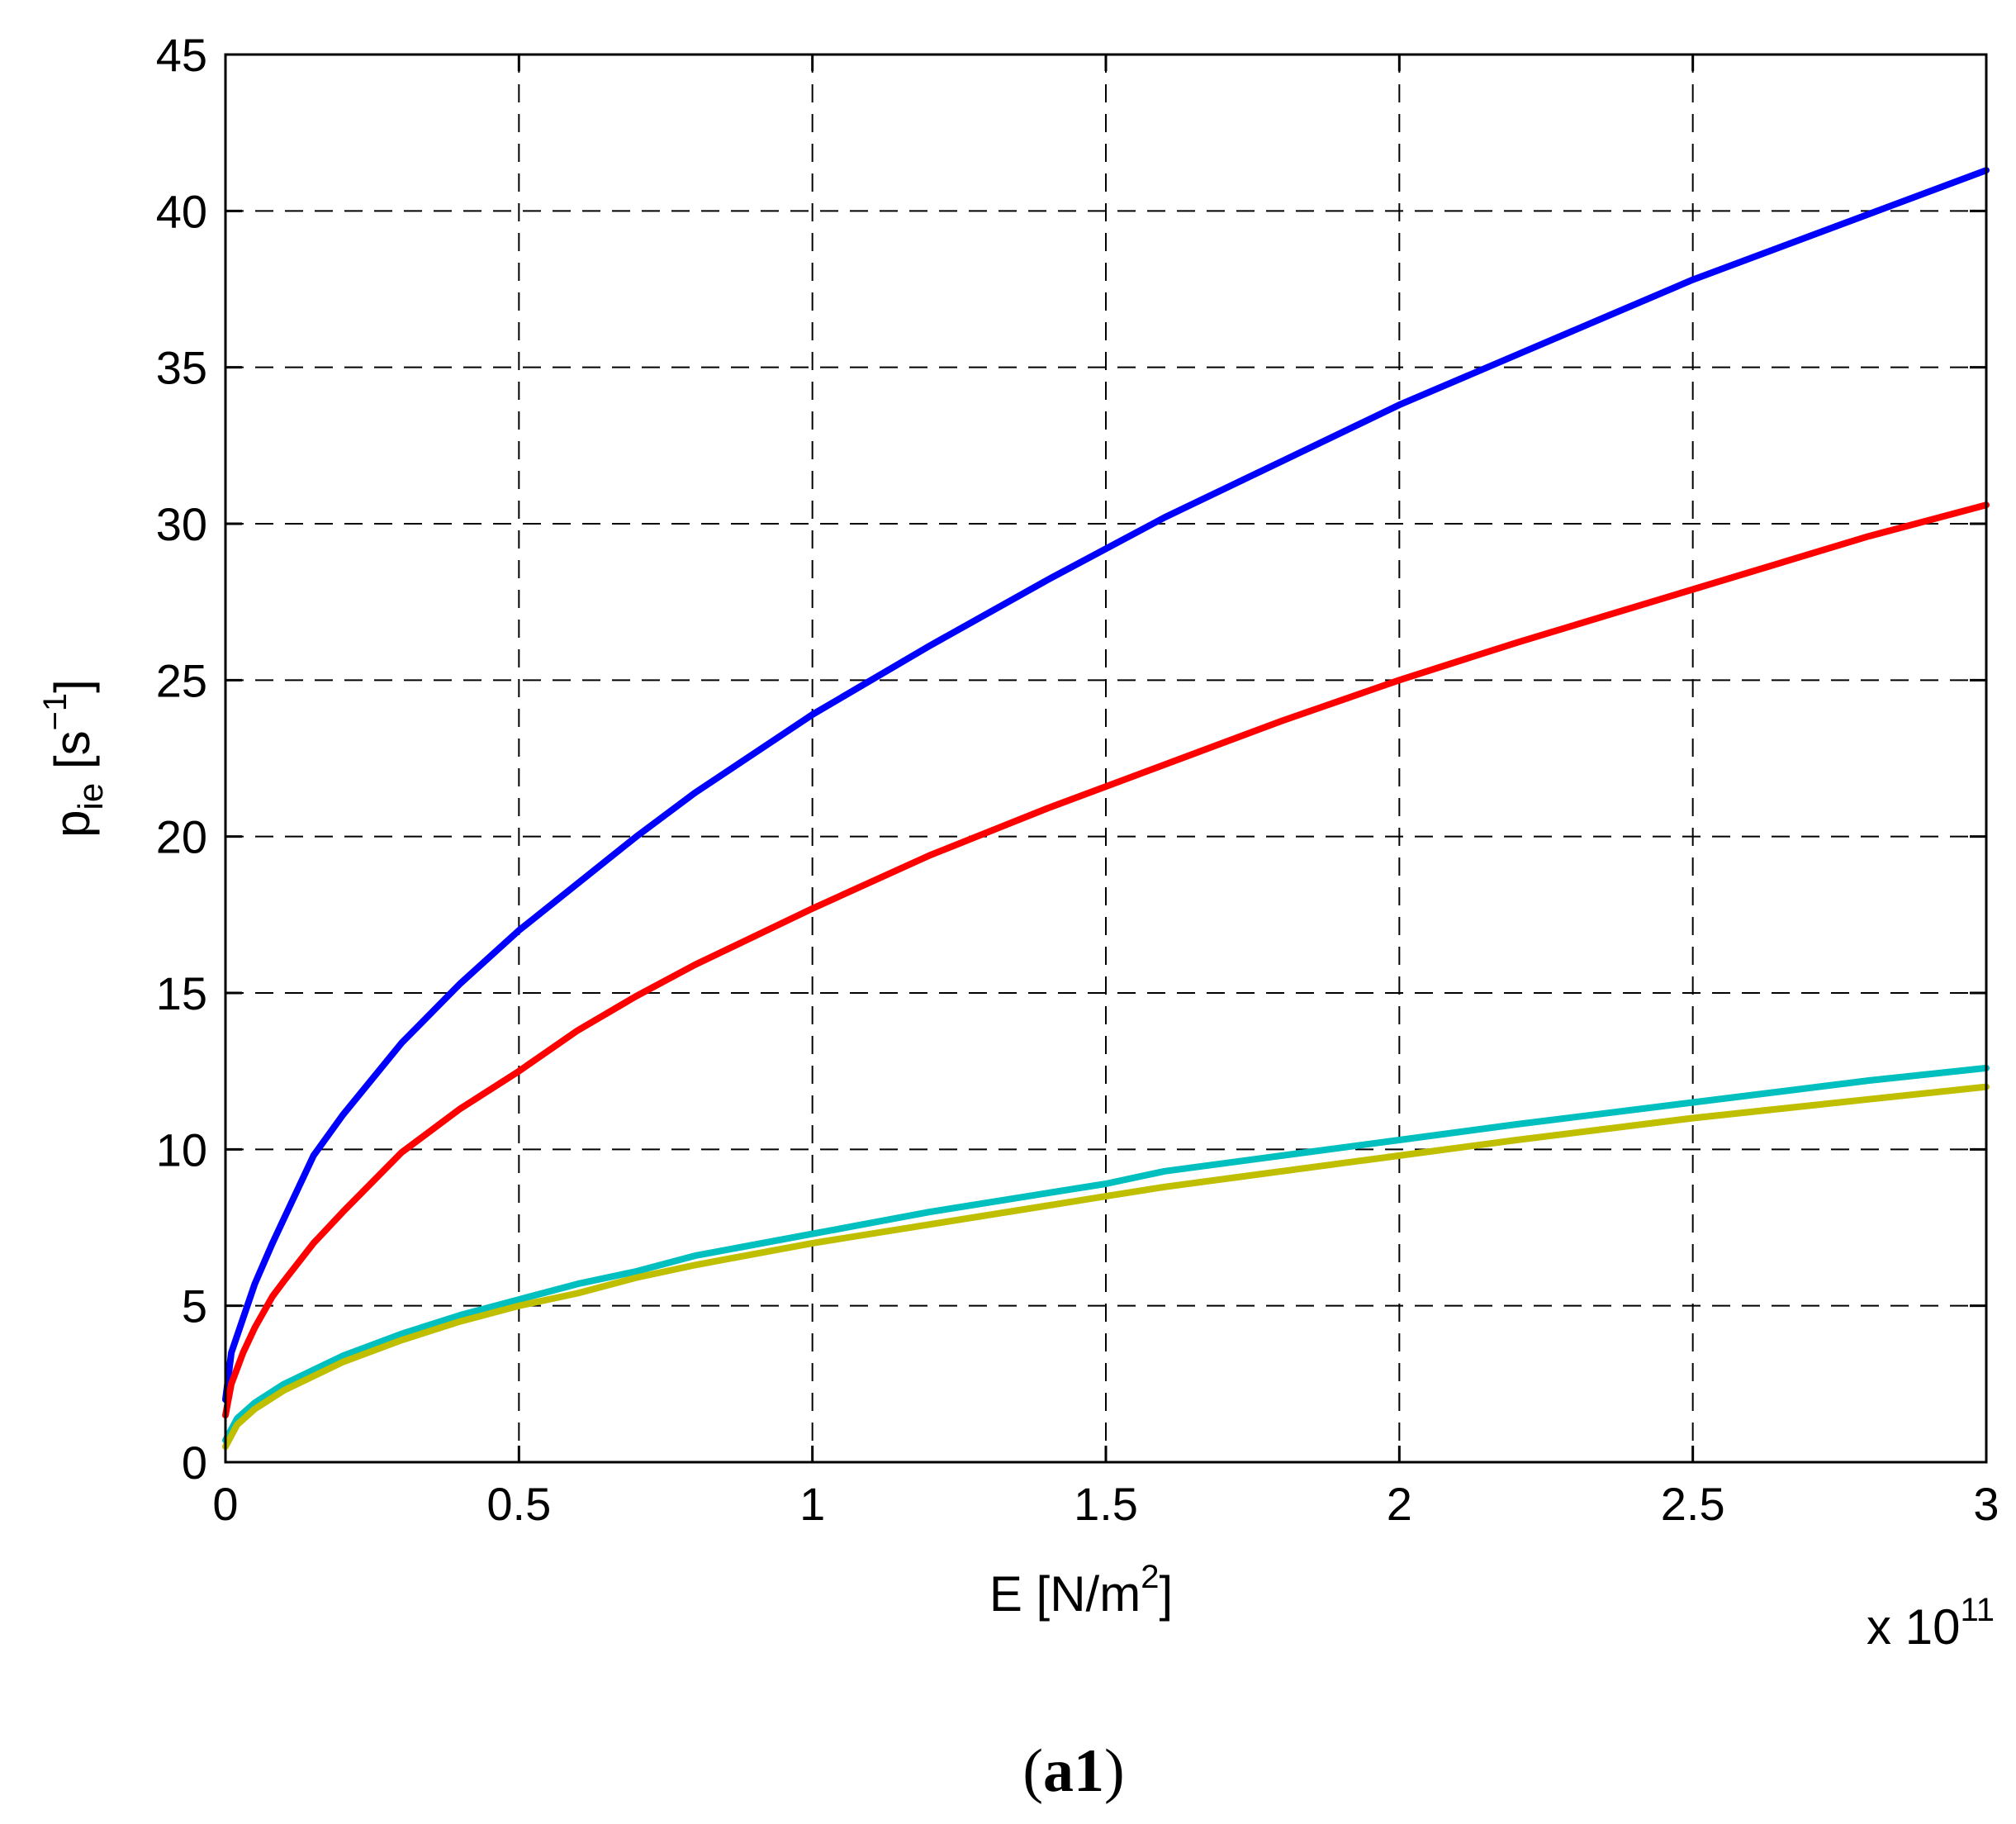 The height and width of the screenshot is (1824, 2016). Describe the element at coordinates (182, 680) in the screenshot. I see `y-tick-label: 25` at that location.